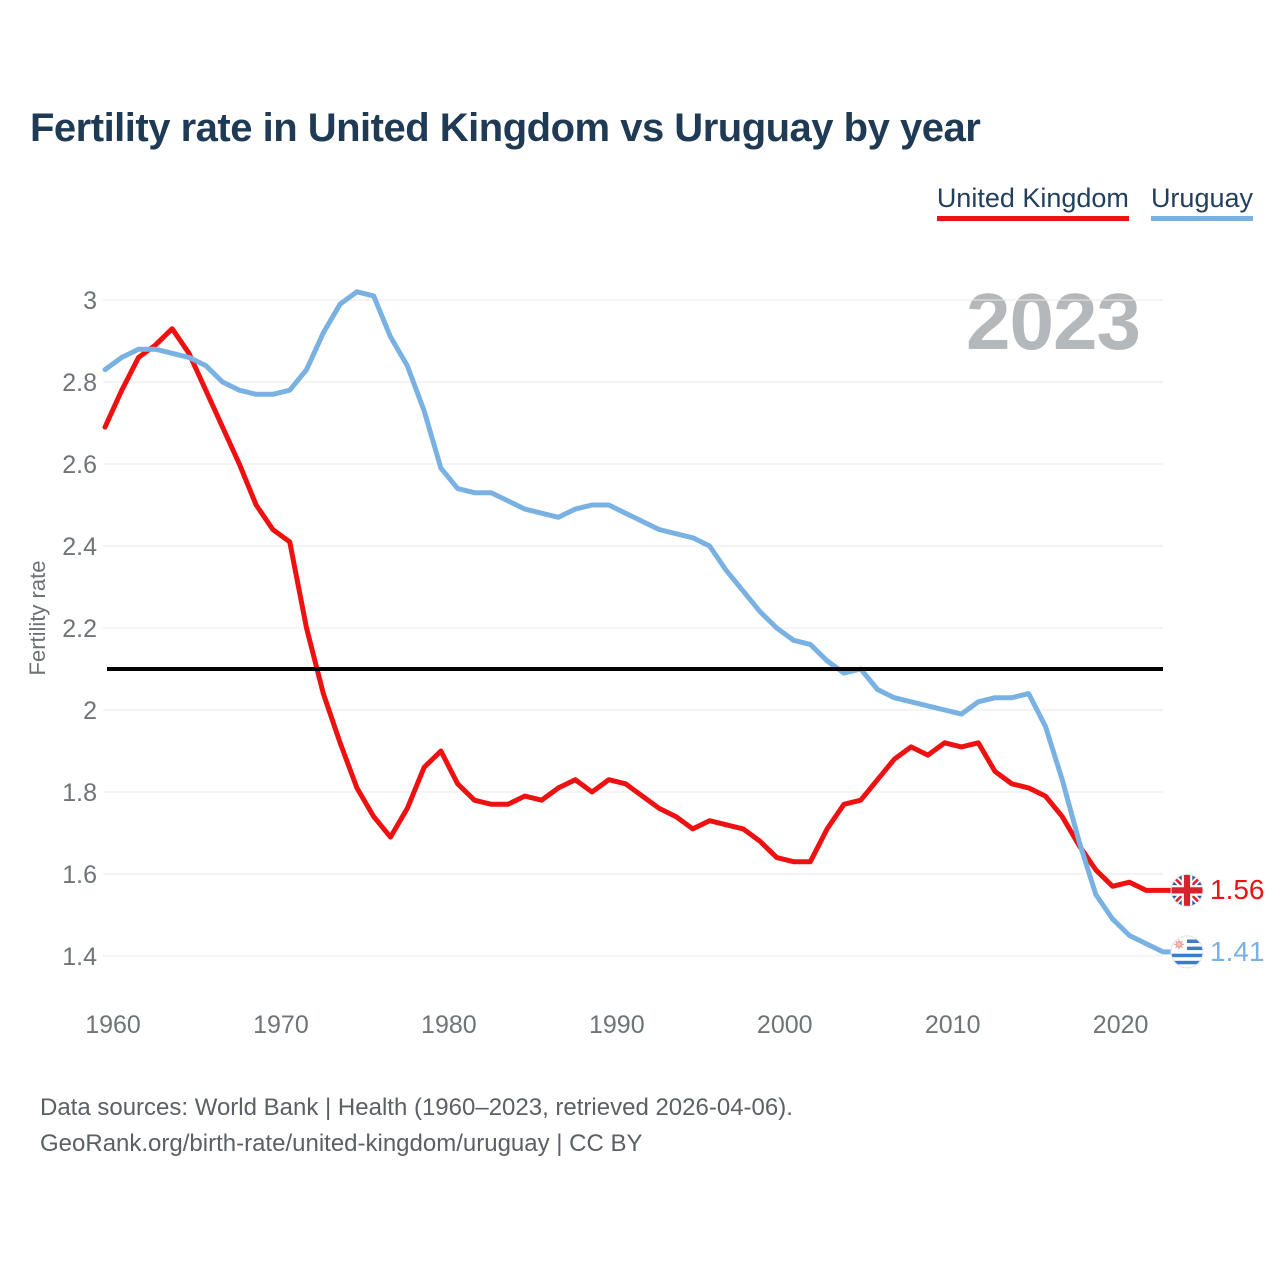  I want to click on legend-item-united-kingdom: United Kingdom, so click(1032, 202).